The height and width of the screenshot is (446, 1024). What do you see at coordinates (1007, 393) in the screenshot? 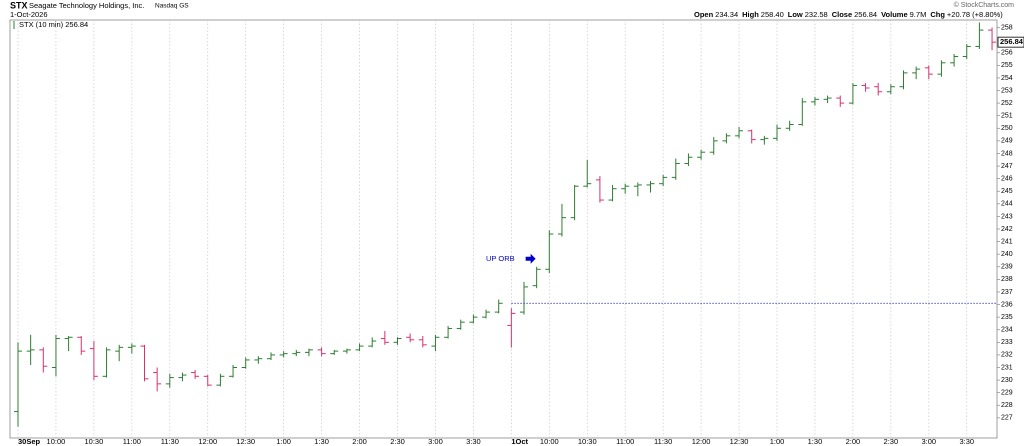
I see `y-tick-label: 229` at bounding box center [1007, 393].